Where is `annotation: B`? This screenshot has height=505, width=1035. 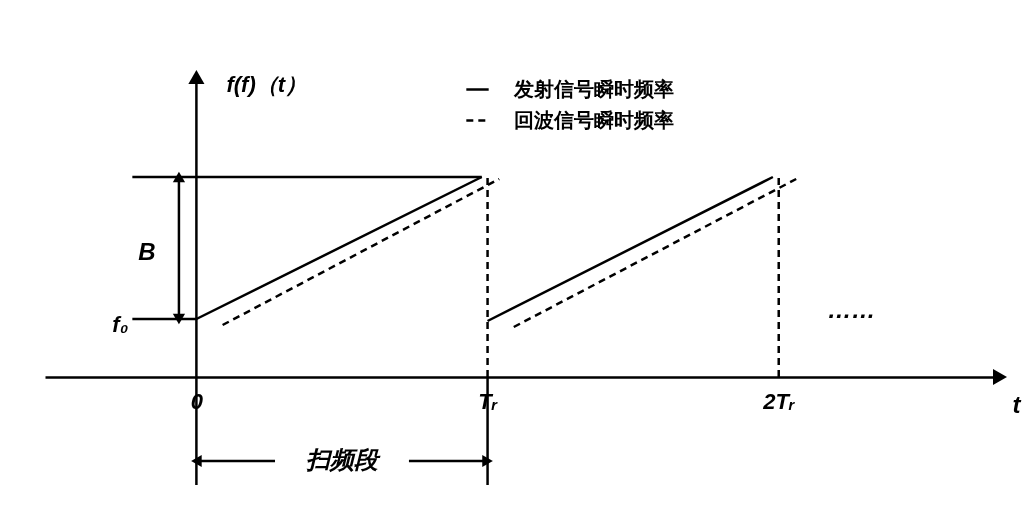 annotation: B is located at coordinates (147, 251).